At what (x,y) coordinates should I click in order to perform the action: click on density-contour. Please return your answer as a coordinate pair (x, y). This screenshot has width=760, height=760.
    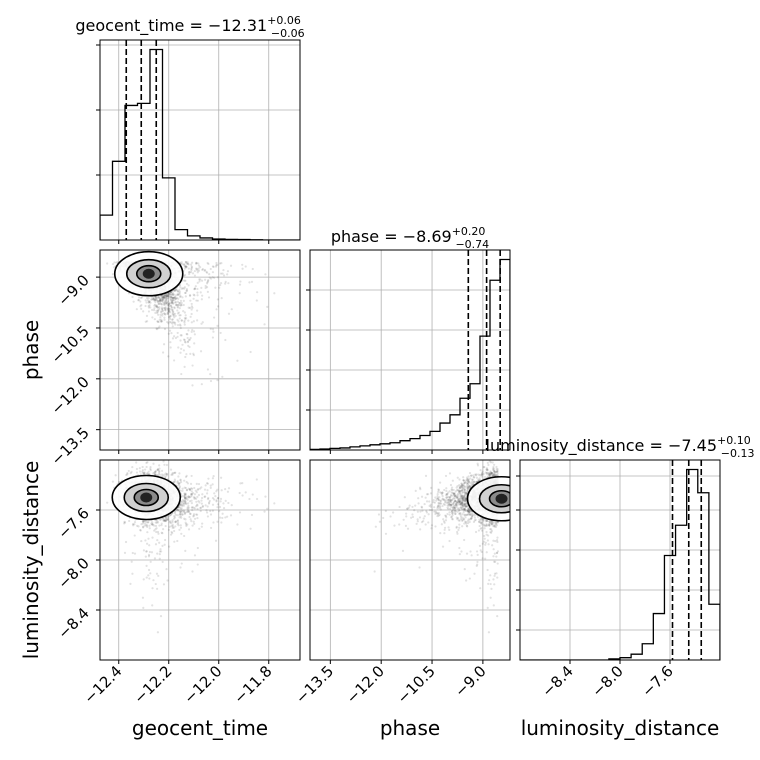
    Looking at the image, I should click on (148, 273).